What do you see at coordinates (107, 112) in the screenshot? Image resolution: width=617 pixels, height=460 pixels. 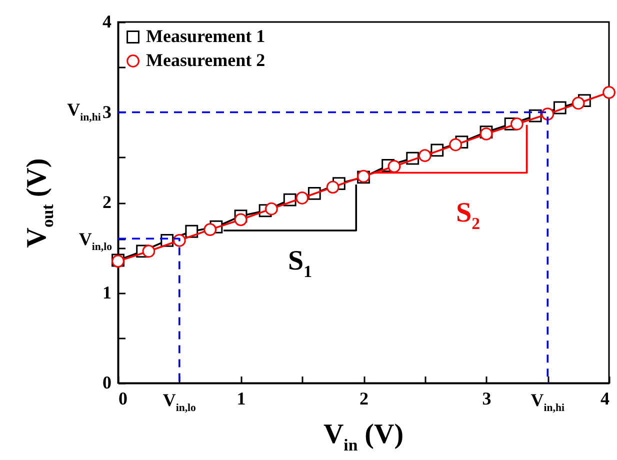 I see `y-tick-label: 3` at bounding box center [107, 112].